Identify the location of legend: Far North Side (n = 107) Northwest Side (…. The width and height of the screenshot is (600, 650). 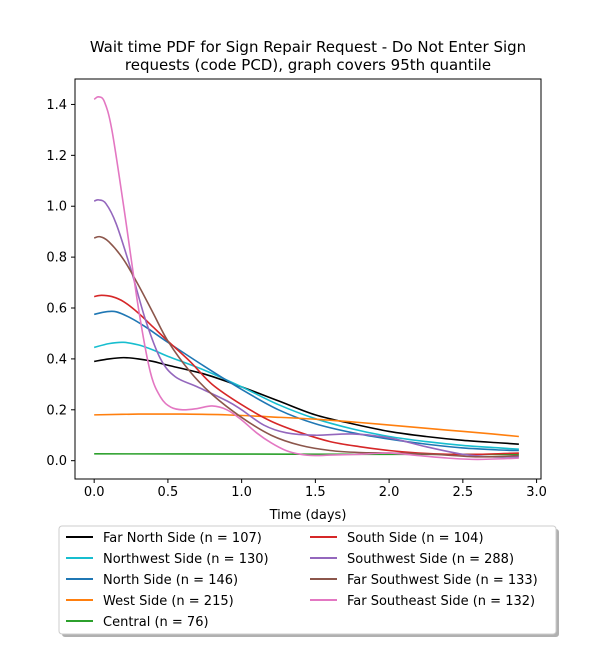
(308, 581).